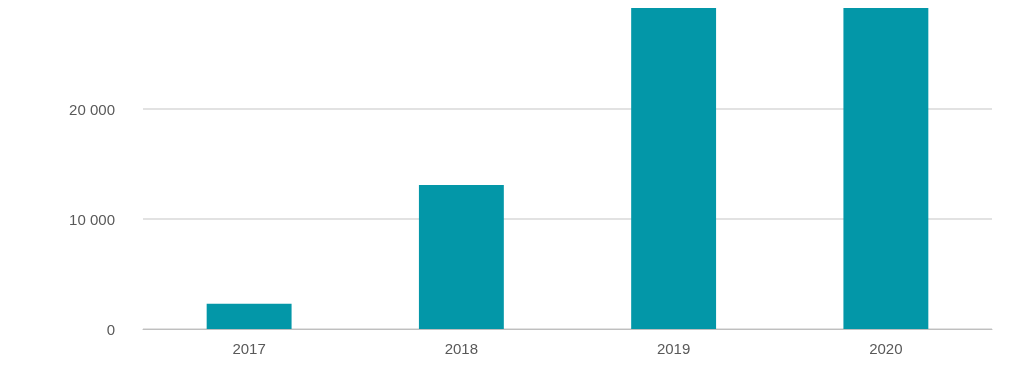 The image size is (1024, 389). What do you see at coordinates (249, 348) in the screenshot?
I see `x-tick-label: 2017` at bounding box center [249, 348].